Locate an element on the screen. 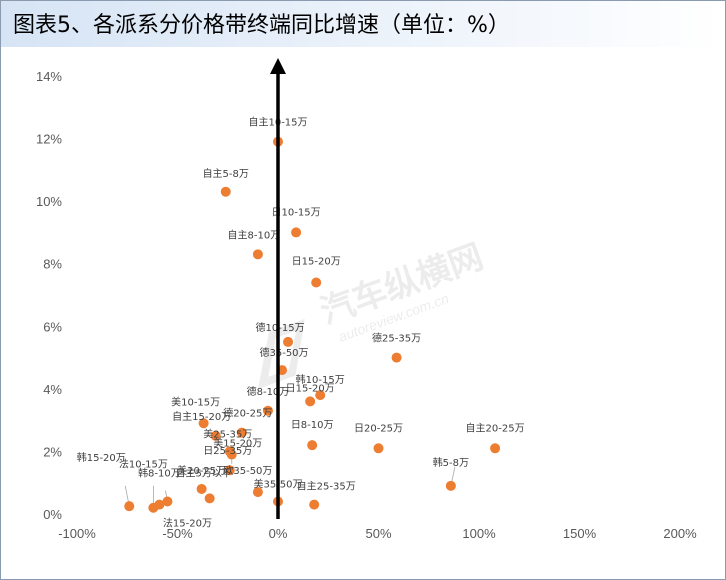  x-tick-label: 50% is located at coordinates (378, 533).